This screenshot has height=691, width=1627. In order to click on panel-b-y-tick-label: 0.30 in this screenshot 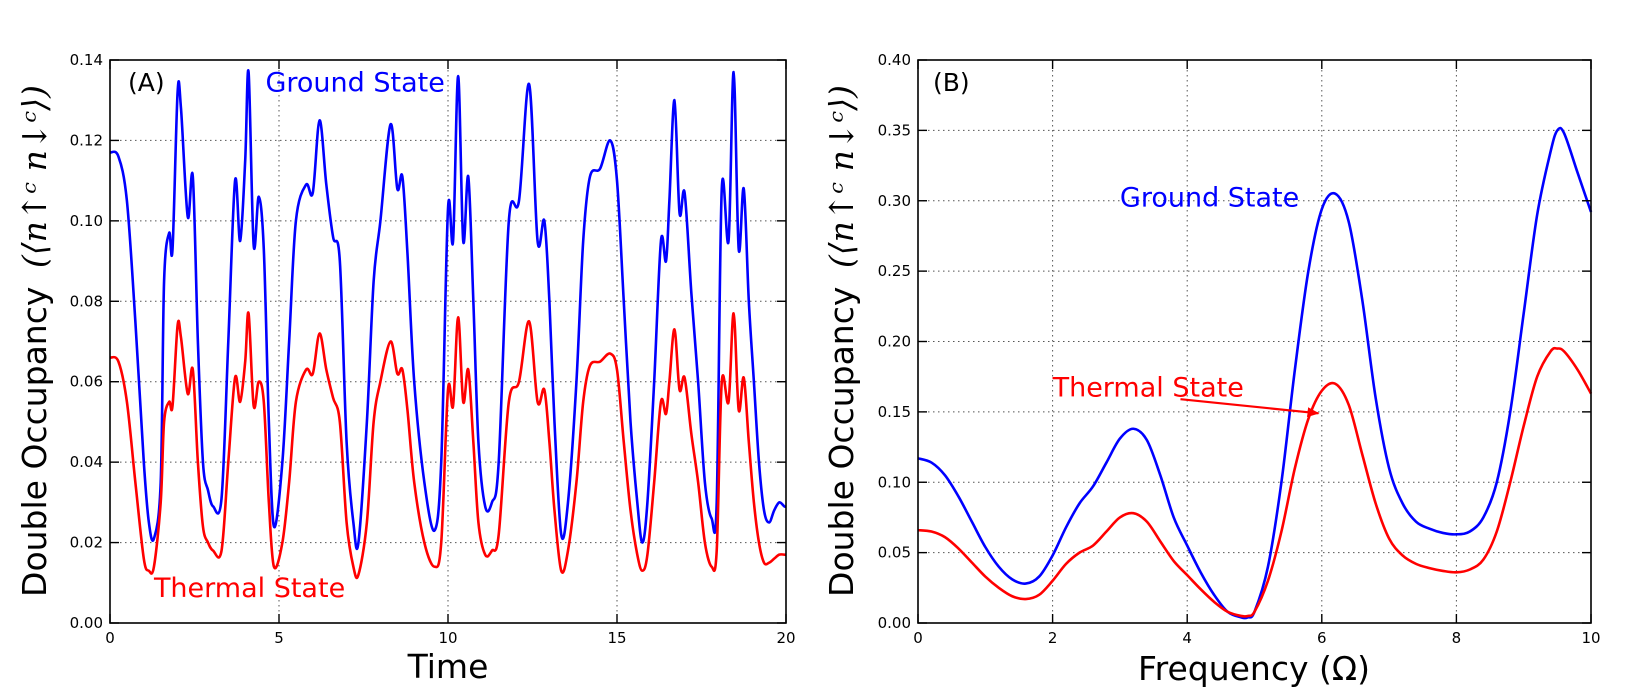, I will do `click(894, 201)`.